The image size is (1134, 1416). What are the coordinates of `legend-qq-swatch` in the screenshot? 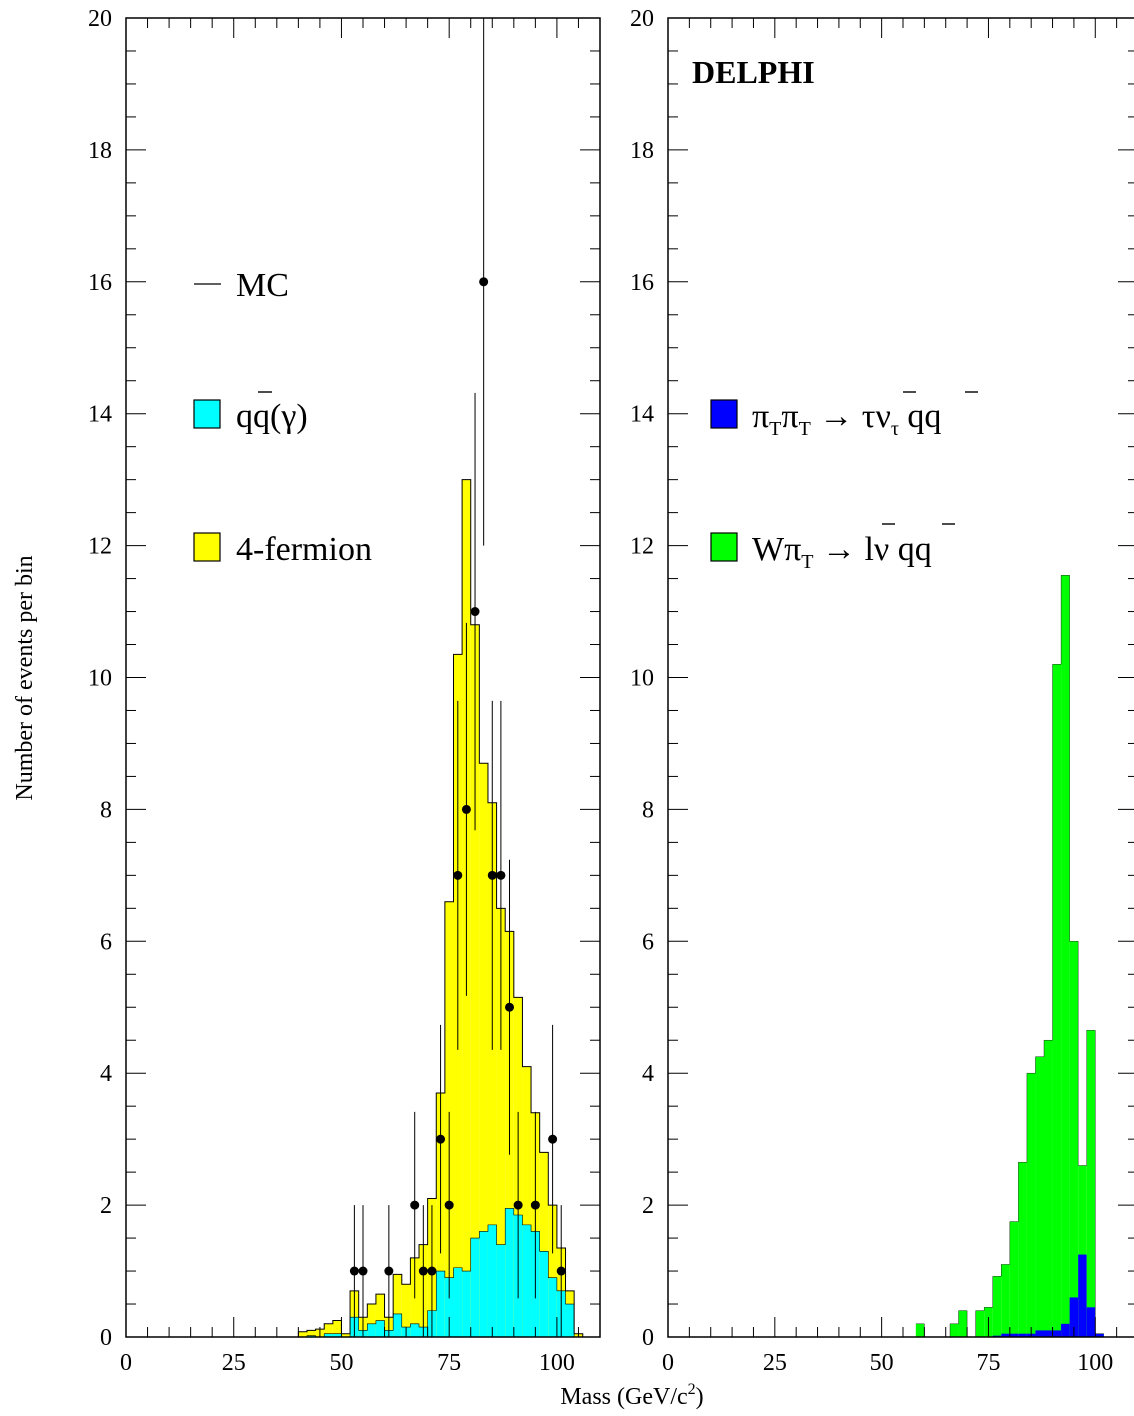 It's located at (207, 414).